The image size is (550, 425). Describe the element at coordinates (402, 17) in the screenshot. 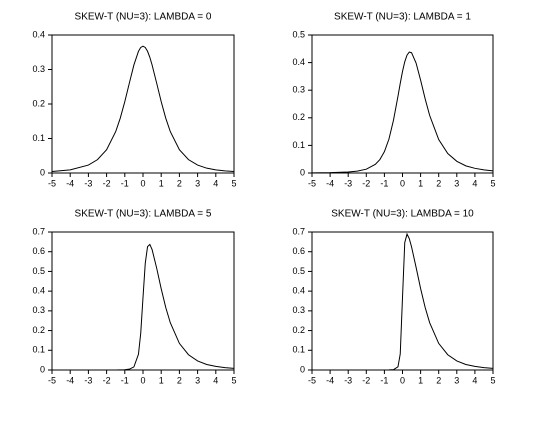

I see `chart-title: SKEW-T (NU=3): LAMBDA = 1` at that location.